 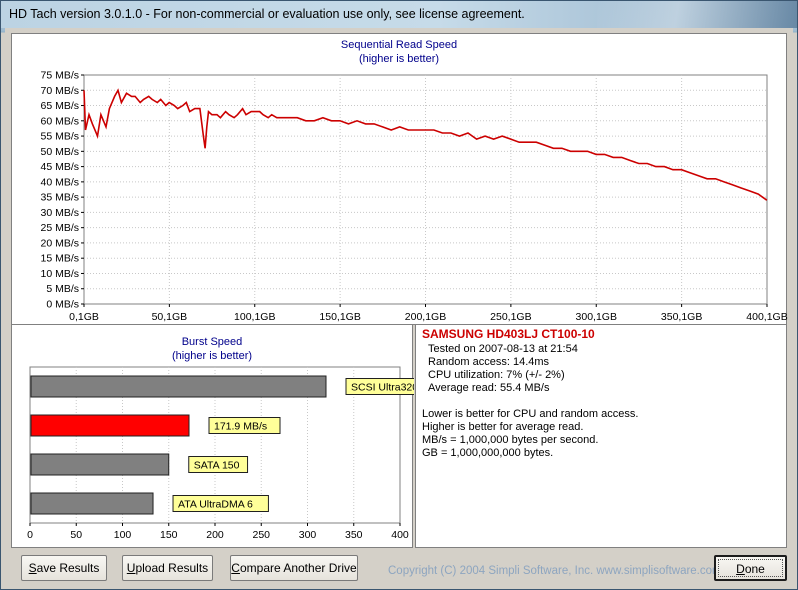 I want to click on save-results-button: Save Results, so click(x=64, y=568).